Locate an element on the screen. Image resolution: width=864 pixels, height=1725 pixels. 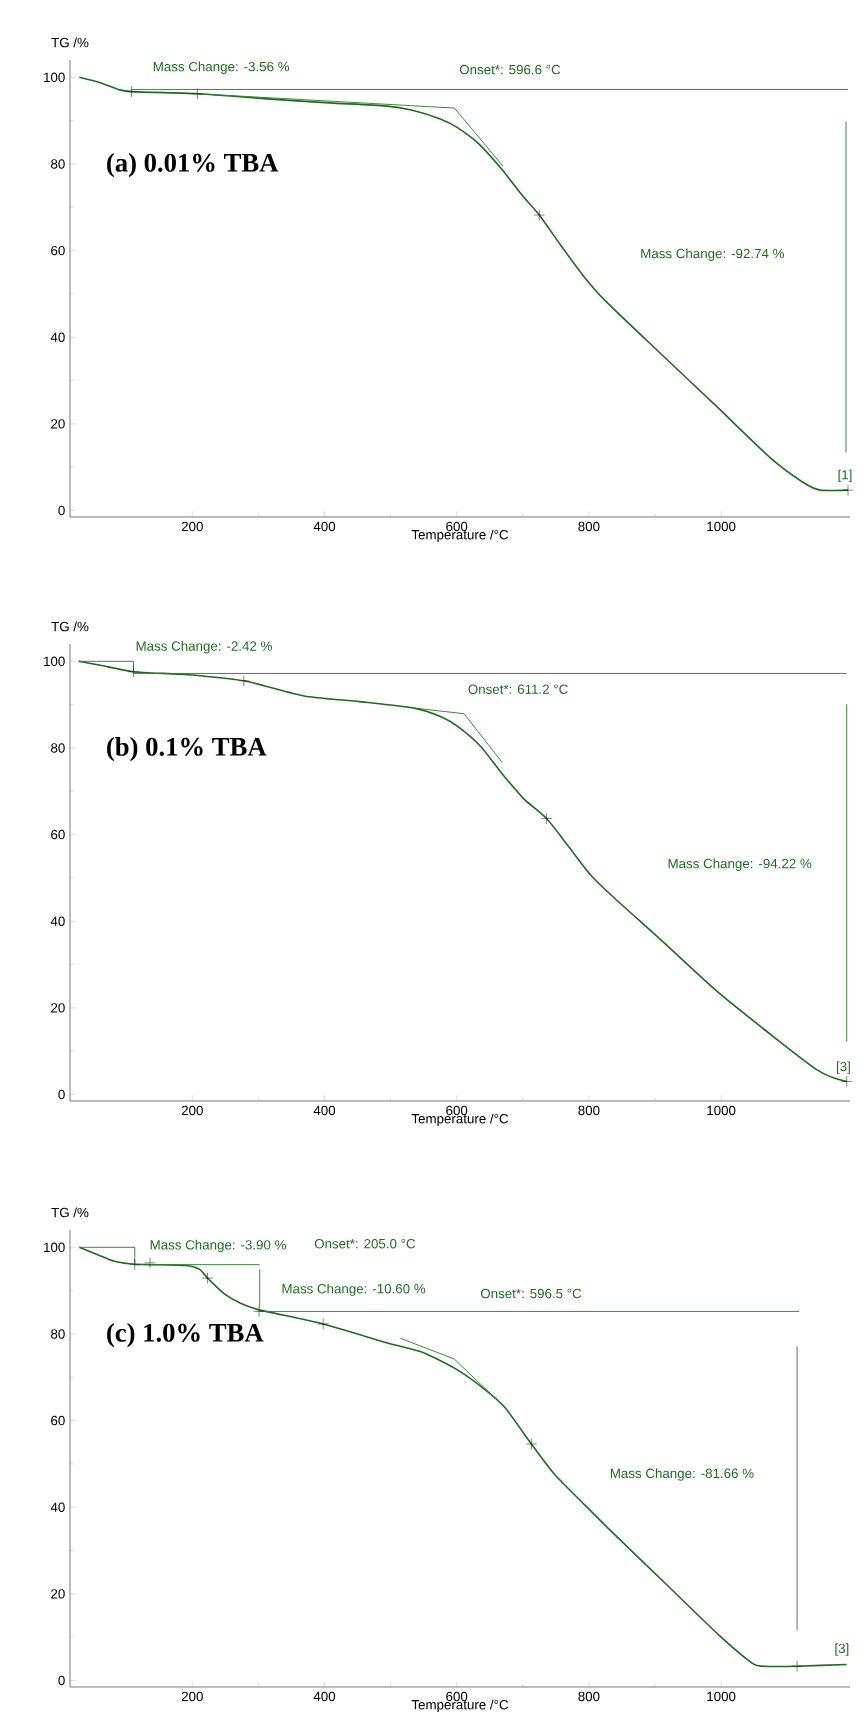
annotation: Mass Change: -81.66 % is located at coordinates (682, 1474).